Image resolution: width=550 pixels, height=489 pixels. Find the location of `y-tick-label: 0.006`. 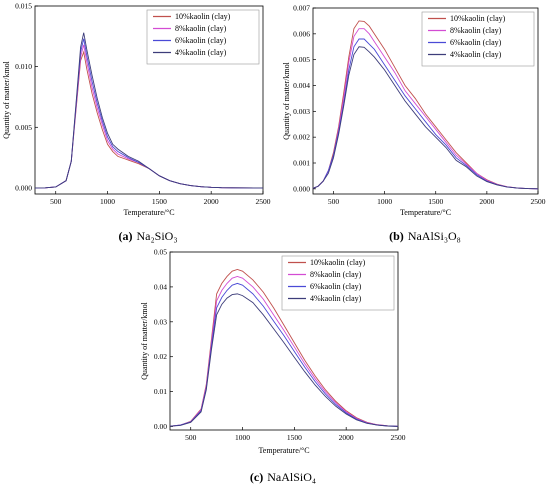

y-tick-label: 0.006 is located at coordinates (301, 33).